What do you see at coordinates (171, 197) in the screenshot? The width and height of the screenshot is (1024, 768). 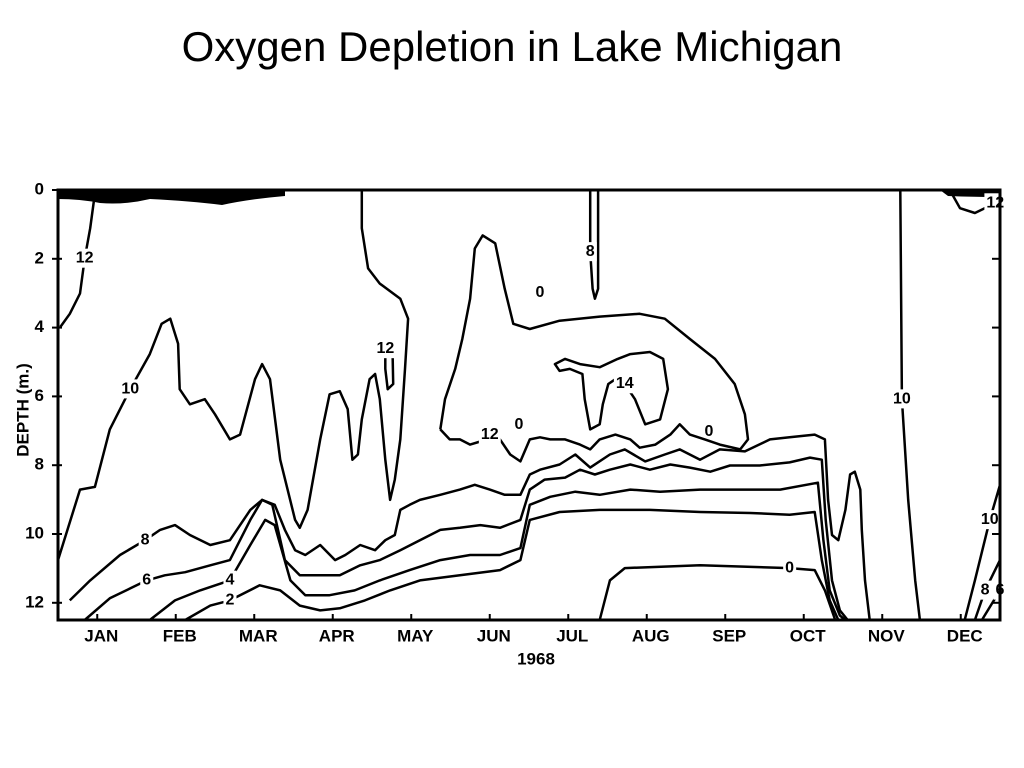 I see `ice-cover` at bounding box center [171, 197].